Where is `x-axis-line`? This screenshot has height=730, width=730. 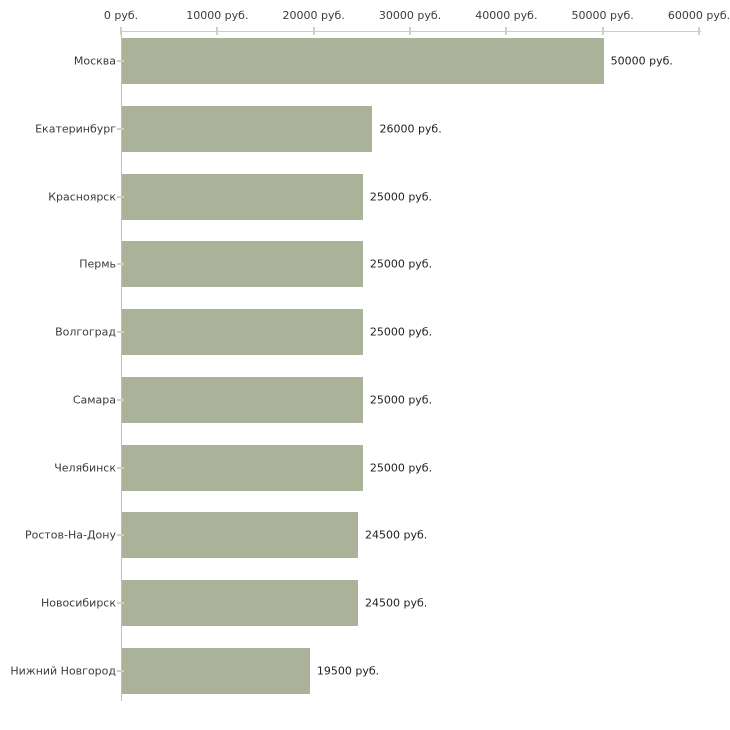
x-axis-line is located at coordinates (411, 31).